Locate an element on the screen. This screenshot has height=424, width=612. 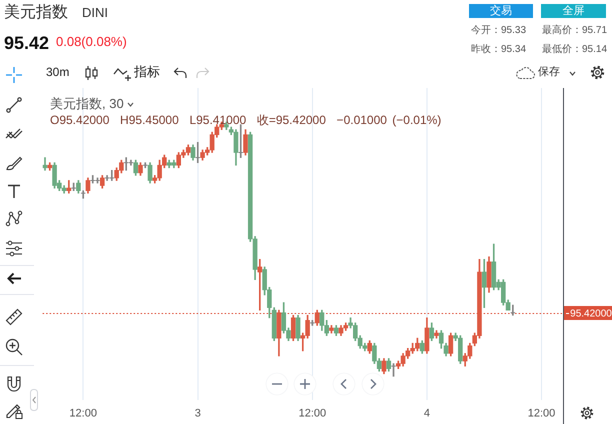
chart-title: 美元指数 is located at coordinates (36, 13).